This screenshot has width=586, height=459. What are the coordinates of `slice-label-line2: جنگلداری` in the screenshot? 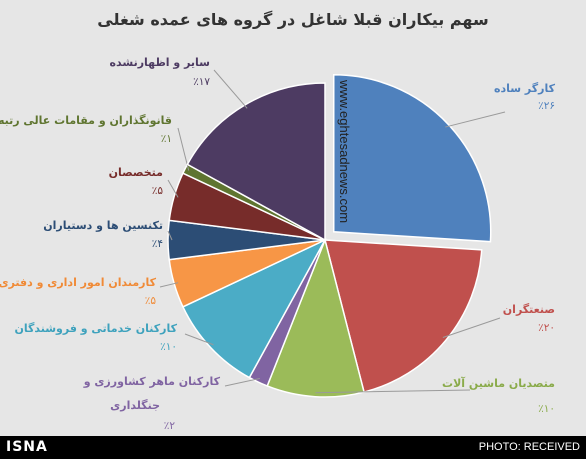 It's located at (135, 405).